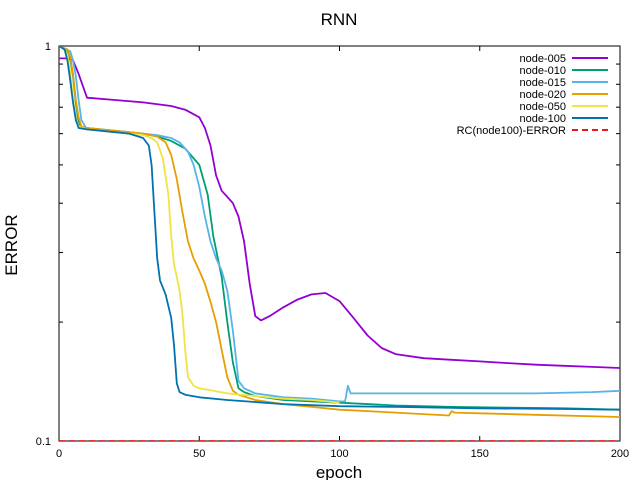  What do you see at coordinates (620, 454) in the screenshot?
I see `x-tick-label: 200` at bounding box center [620, 454].